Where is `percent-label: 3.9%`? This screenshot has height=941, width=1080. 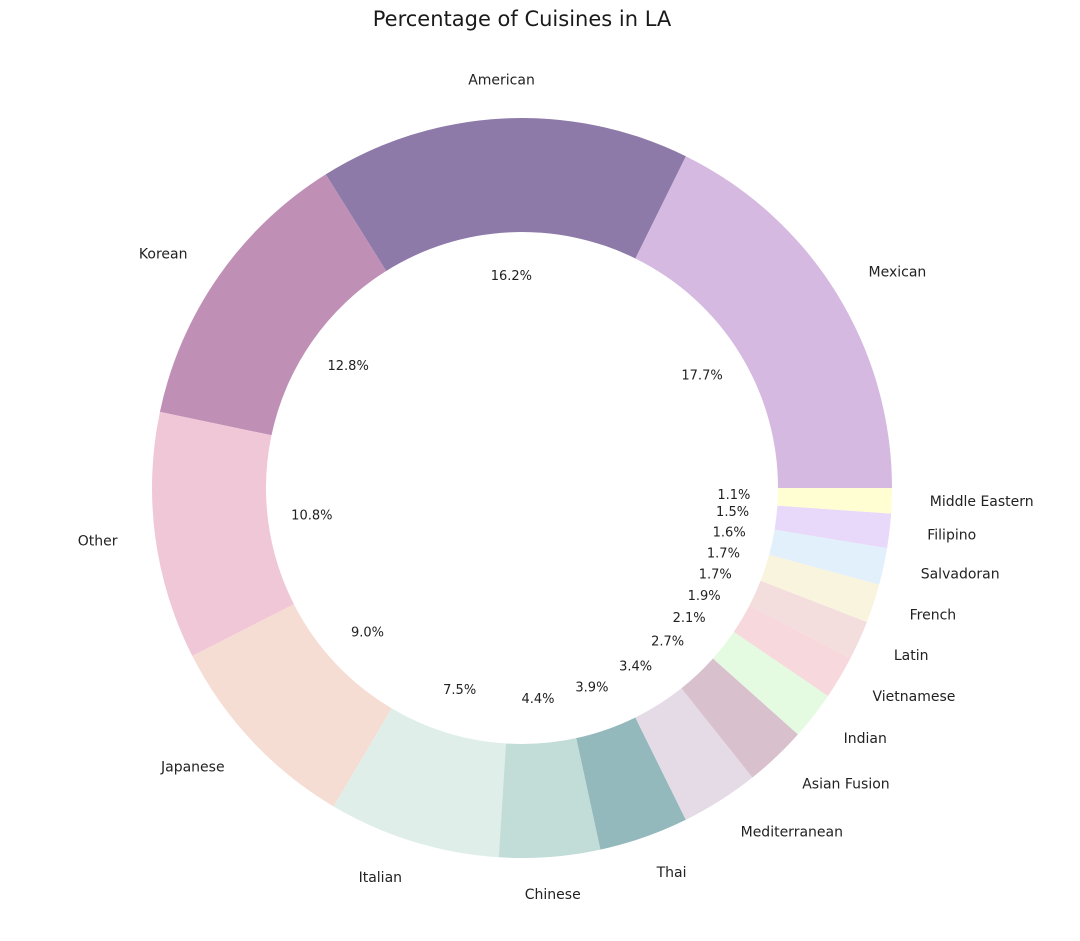 percent-label: 3.9% is located at coordinates (591, 688).